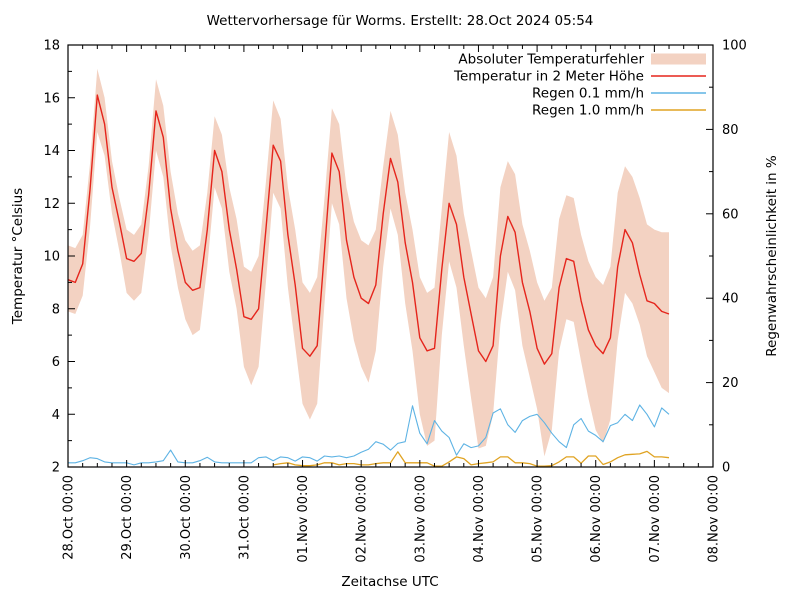 The height and width of the screenshot is (600, 800). What do you see at coordinates (51, 46) in the screenshot?
I see `y-tick-label: 18` at bounding box center [51, 46].